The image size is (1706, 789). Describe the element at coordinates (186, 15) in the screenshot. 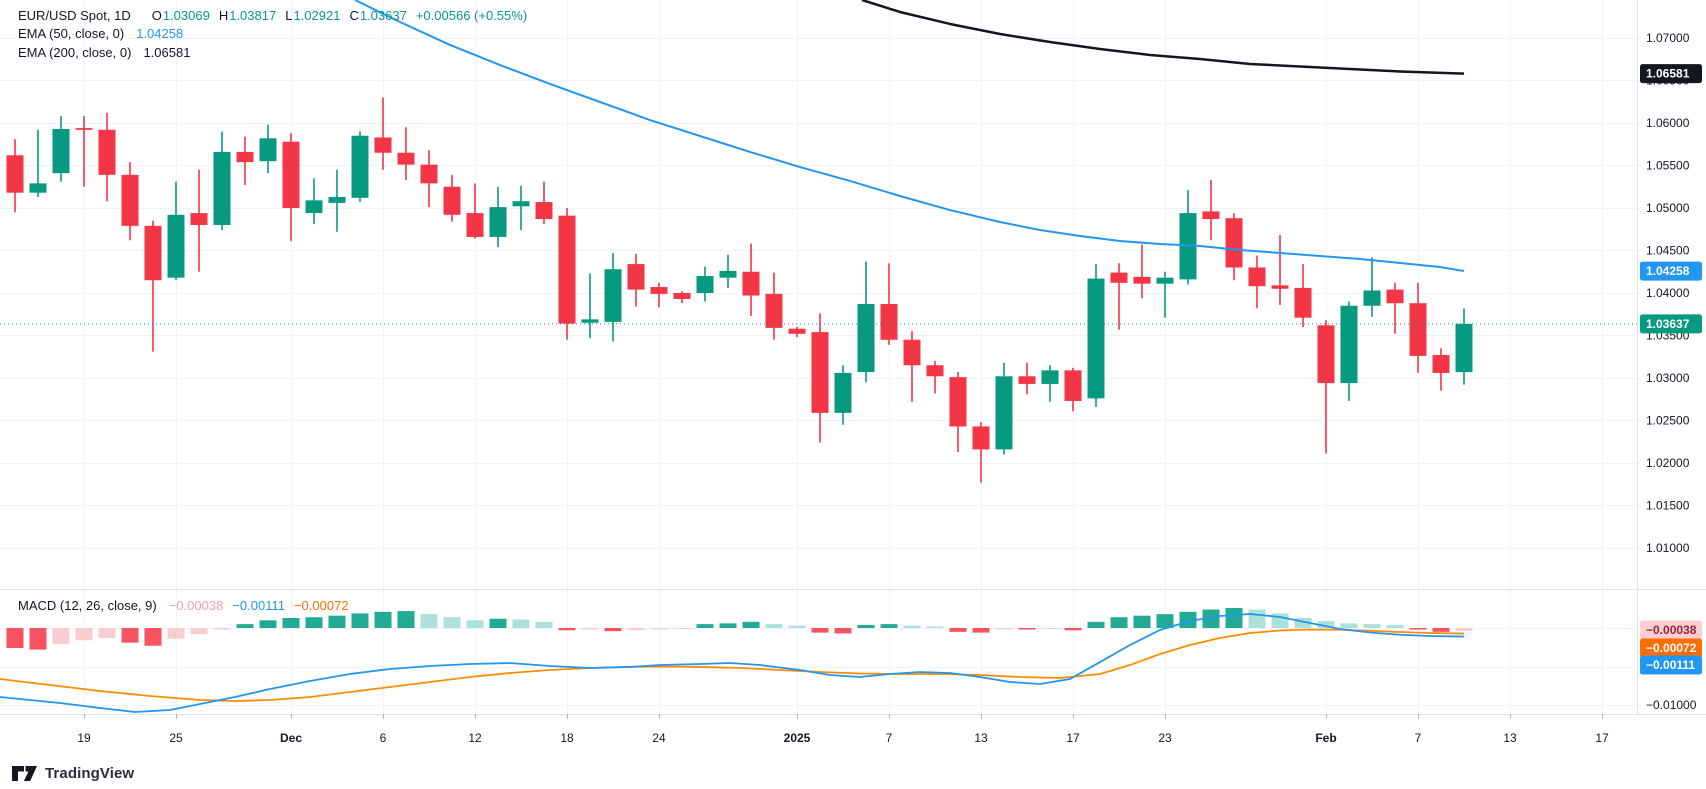

I see `open-value: 1.03069` at that location.